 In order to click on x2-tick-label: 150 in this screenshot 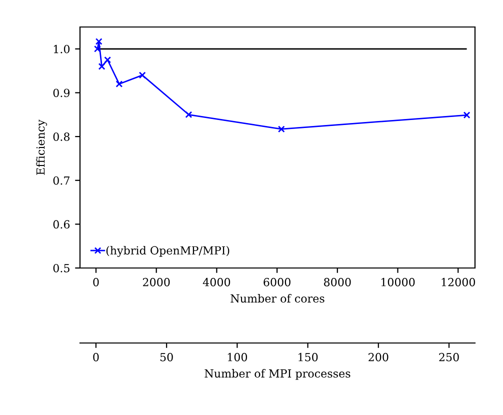, I will do `click(308, 357)`.